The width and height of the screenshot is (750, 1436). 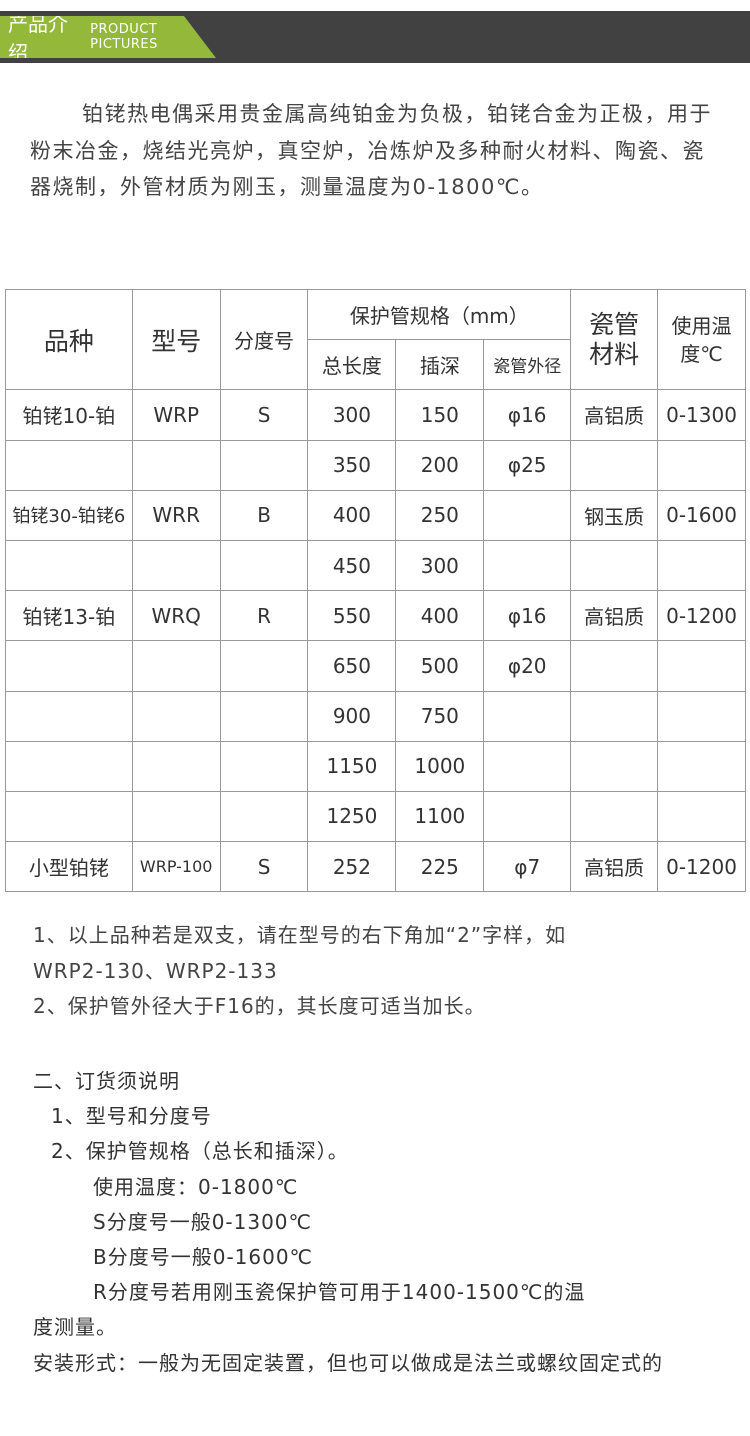 I want to click on cell-variety: 铂铑30-铂铑6, so click(x=69, y=515).